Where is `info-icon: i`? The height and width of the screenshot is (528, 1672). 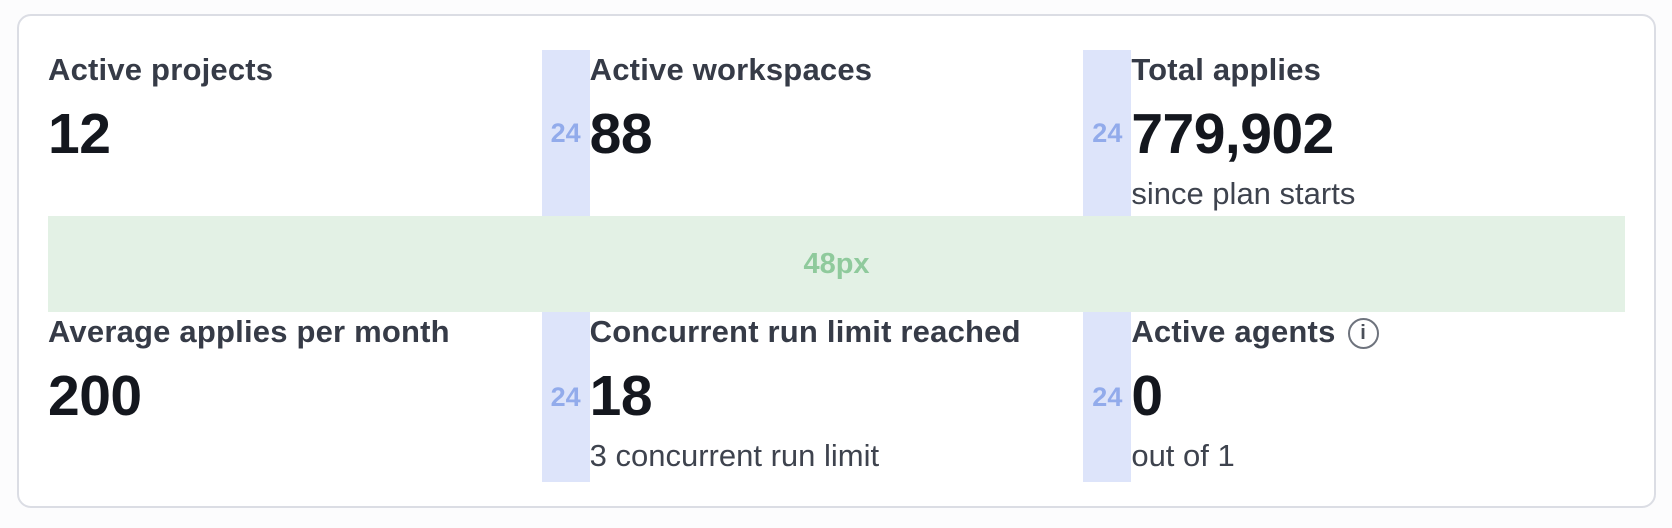 info-icon: i is located at coordinates (1363, 333).